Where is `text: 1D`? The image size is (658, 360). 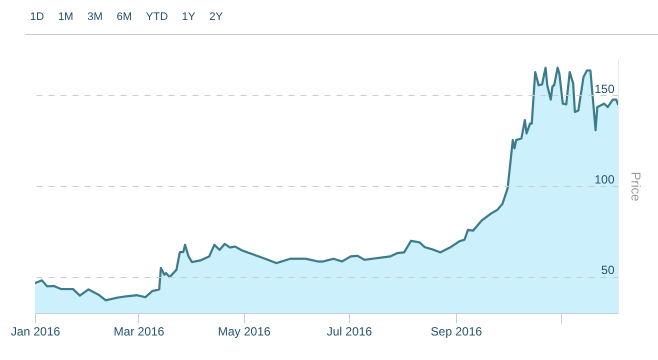 text: 1D is located at coordinates (37, 17).